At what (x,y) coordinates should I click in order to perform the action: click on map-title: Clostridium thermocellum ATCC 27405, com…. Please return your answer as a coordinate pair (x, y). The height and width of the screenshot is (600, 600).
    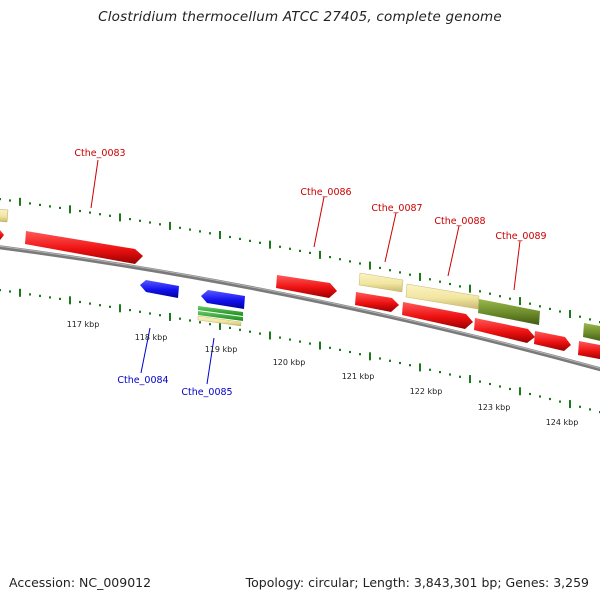
    Looking at the image, I should click on (300, 17).